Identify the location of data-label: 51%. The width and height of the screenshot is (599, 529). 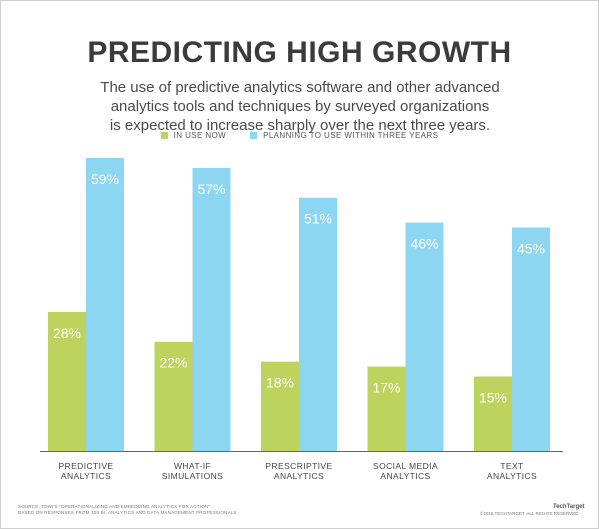
(318, 219).